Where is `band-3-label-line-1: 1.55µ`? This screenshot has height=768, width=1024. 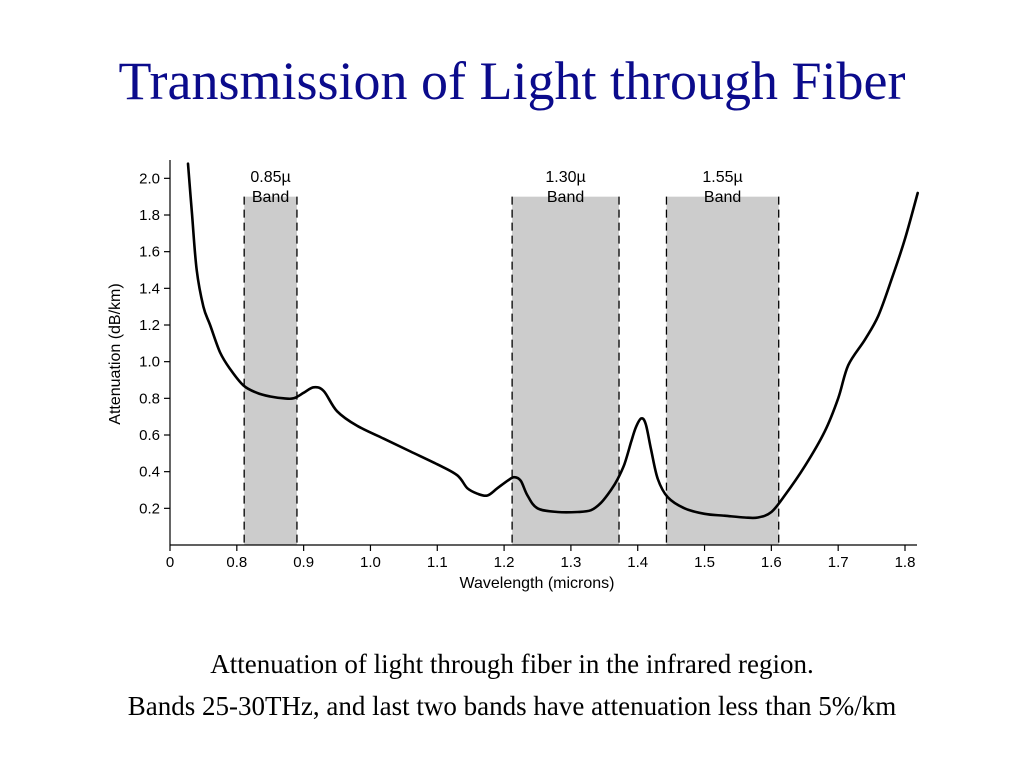 band-3-label-line-1: 1.55µ is located at coordinates (722, 177).